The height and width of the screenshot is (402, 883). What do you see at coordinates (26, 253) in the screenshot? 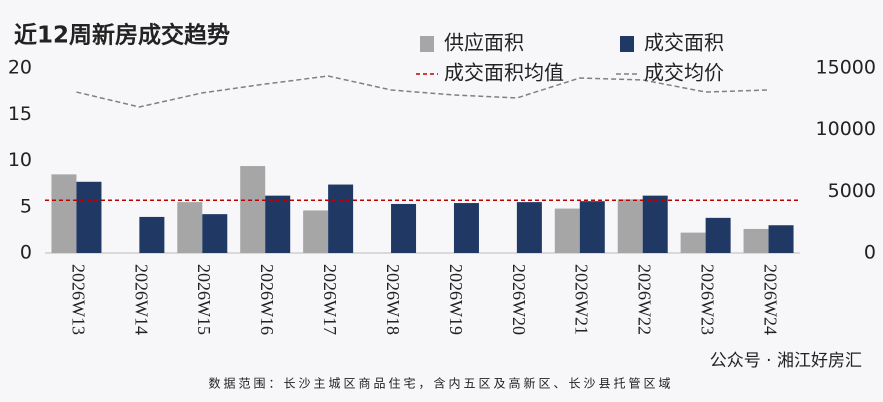
I see `y-tick-label: 0` at bounding box center [26, 253].